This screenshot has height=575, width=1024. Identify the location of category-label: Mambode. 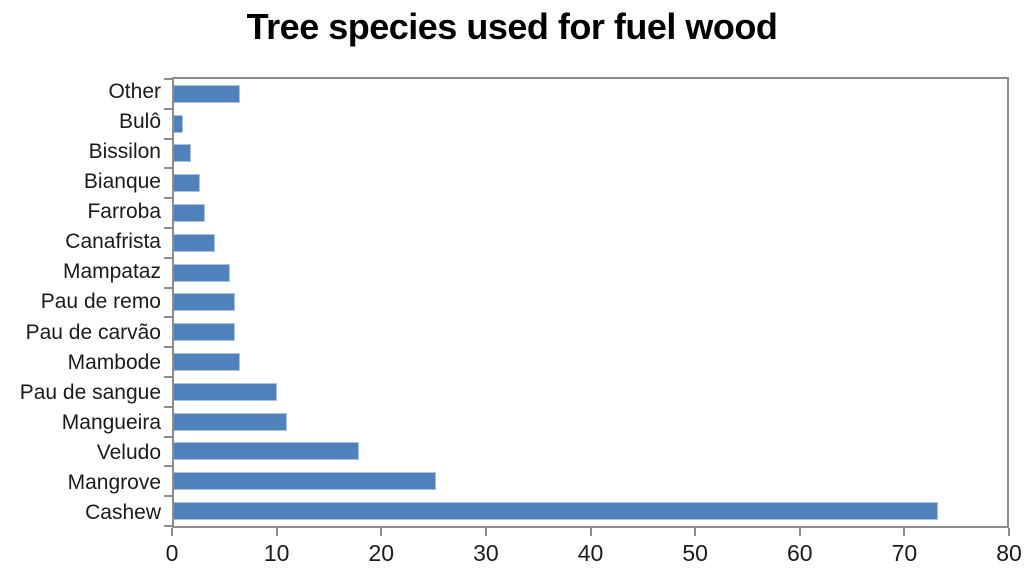
(114, 362).